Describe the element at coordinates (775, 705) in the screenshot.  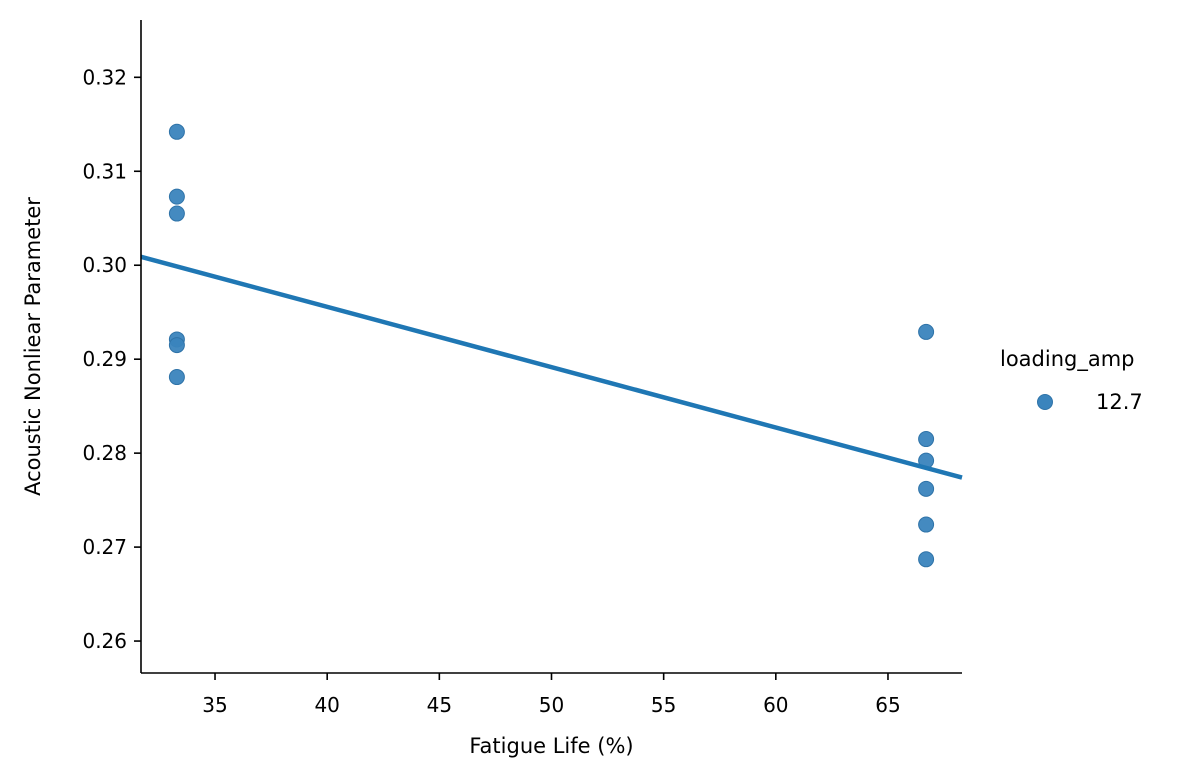
I see `x-tick-label: 60` at that location.